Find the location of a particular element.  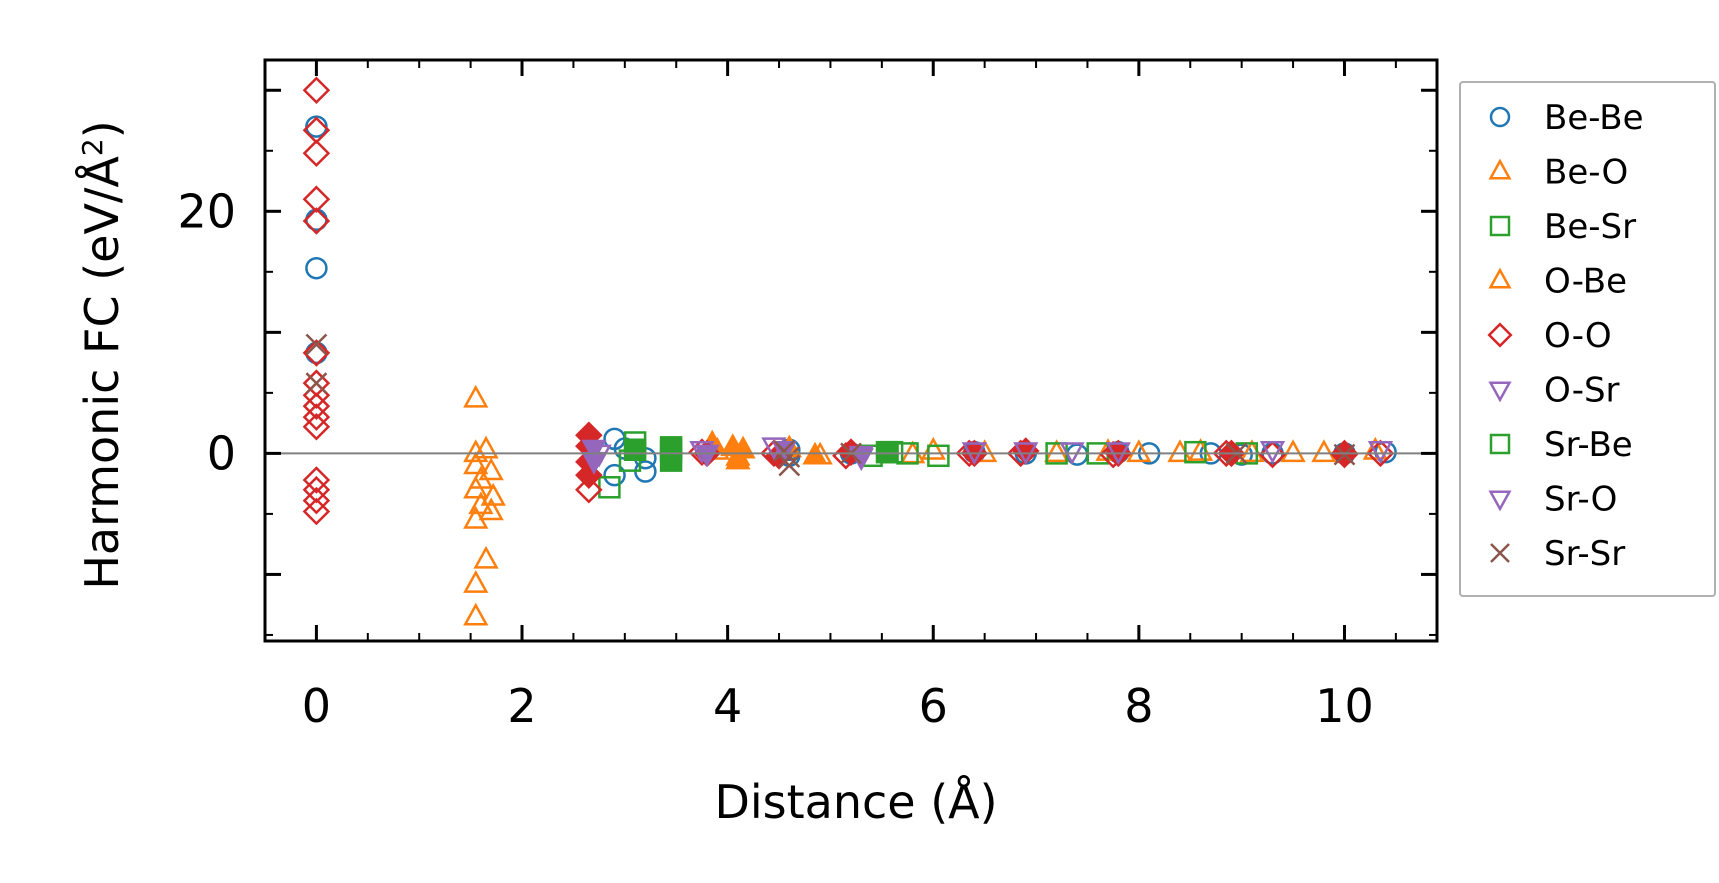

series-be-o is located at coordinates (925, 505).